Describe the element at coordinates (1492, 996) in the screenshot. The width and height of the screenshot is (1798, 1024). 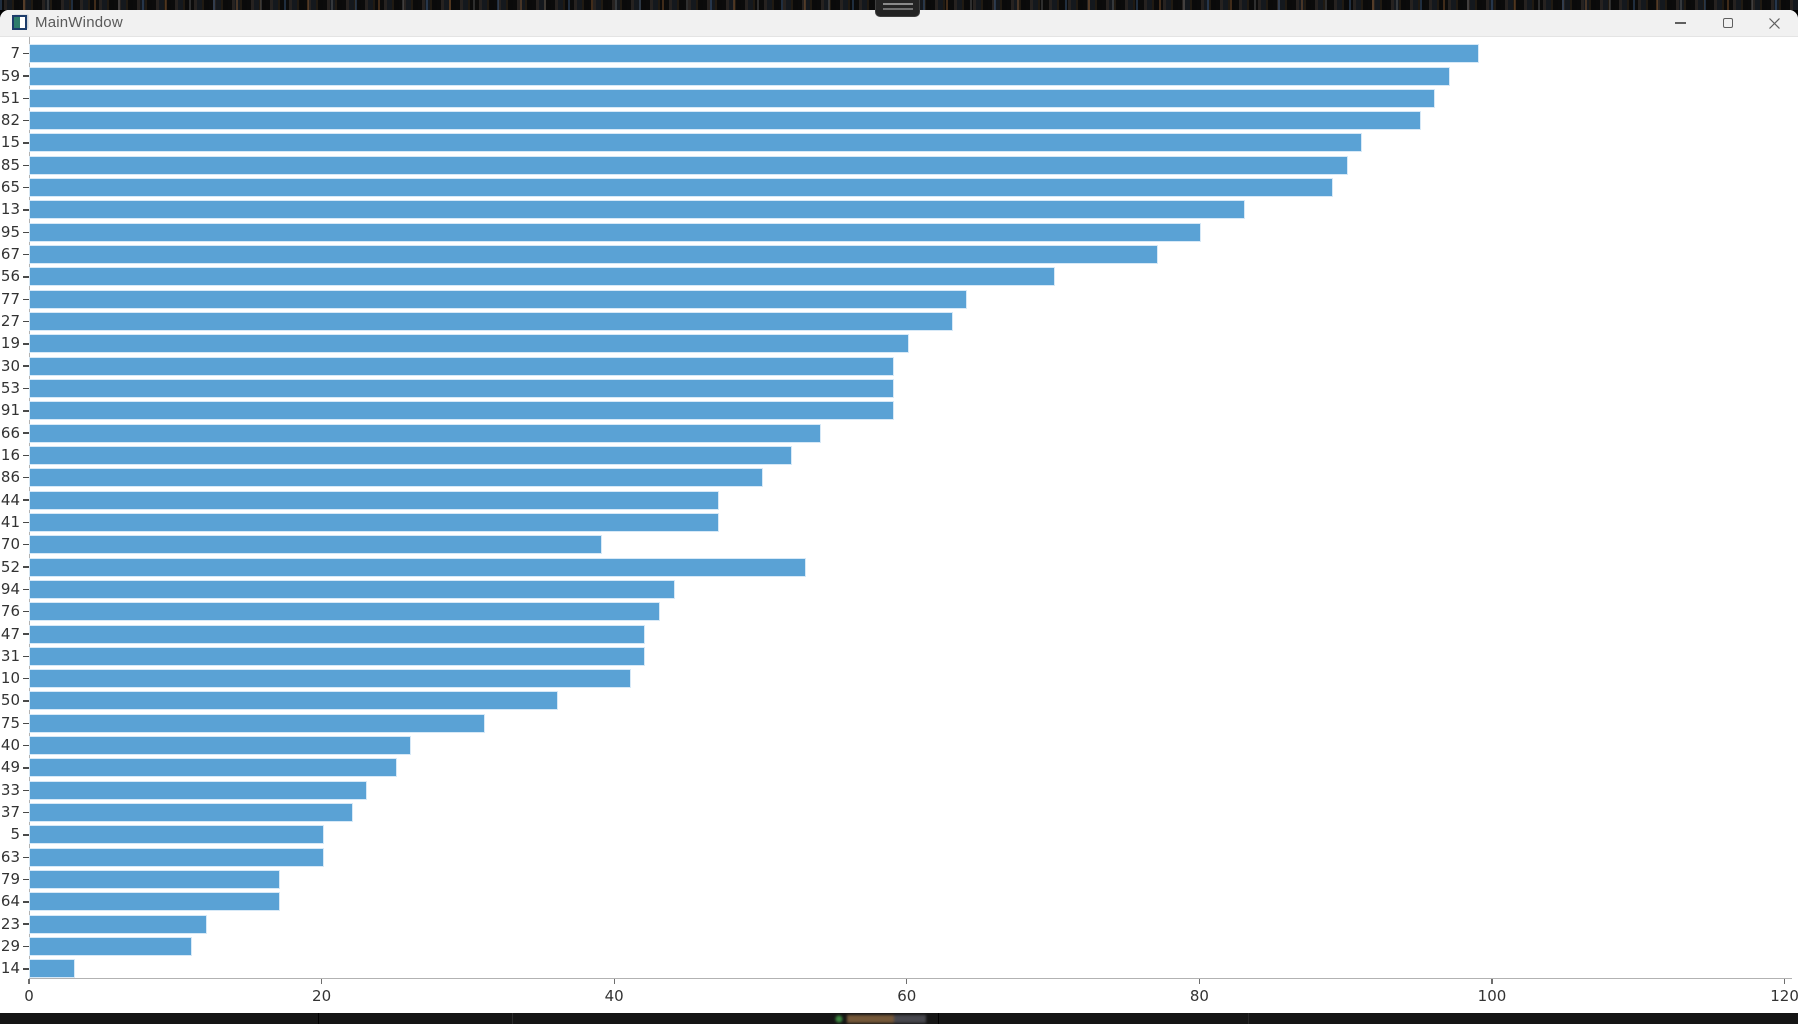
I see `x-tick-label: 100` at that location.